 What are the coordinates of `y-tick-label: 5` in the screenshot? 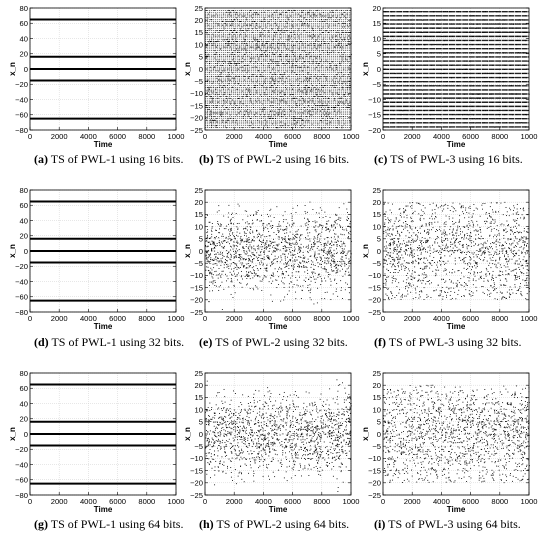 It's located at (201, 57).